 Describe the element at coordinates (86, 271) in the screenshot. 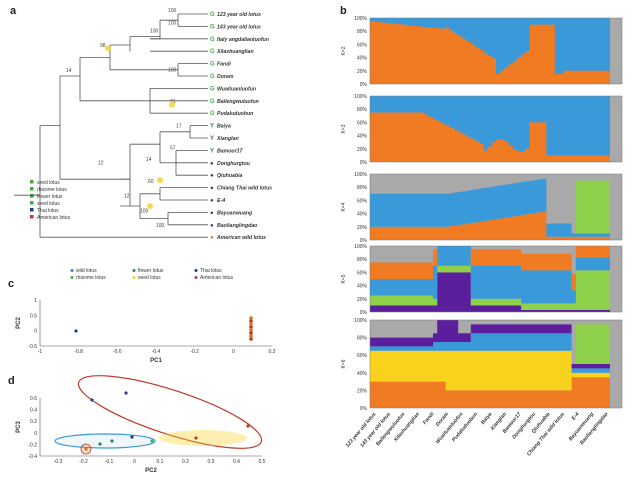

I see `legend-label: wild lotus` at that location.